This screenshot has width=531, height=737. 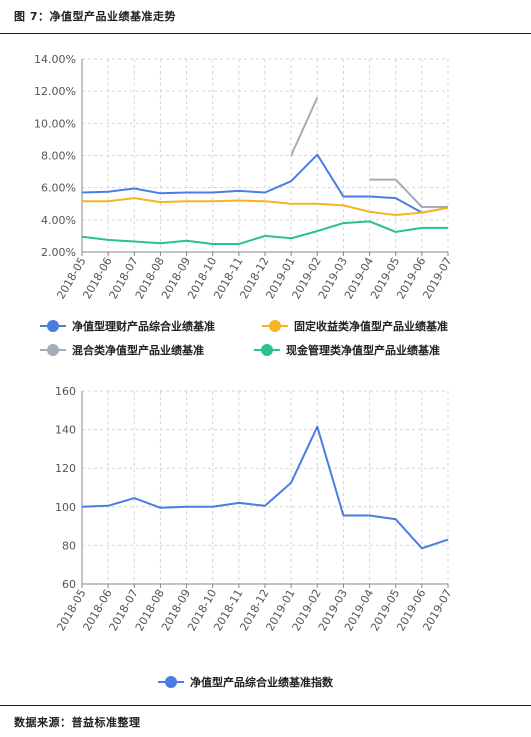 I want to click on y-tick-label: 8.00%, so click(x=58, y=156).